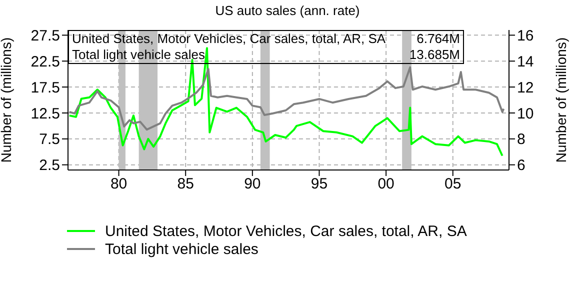 This screenshot has height=288, width=575. Describe the element at coordinates (49, 139) in the screenshot. I see `y-tick-label: 7.5` at that location.